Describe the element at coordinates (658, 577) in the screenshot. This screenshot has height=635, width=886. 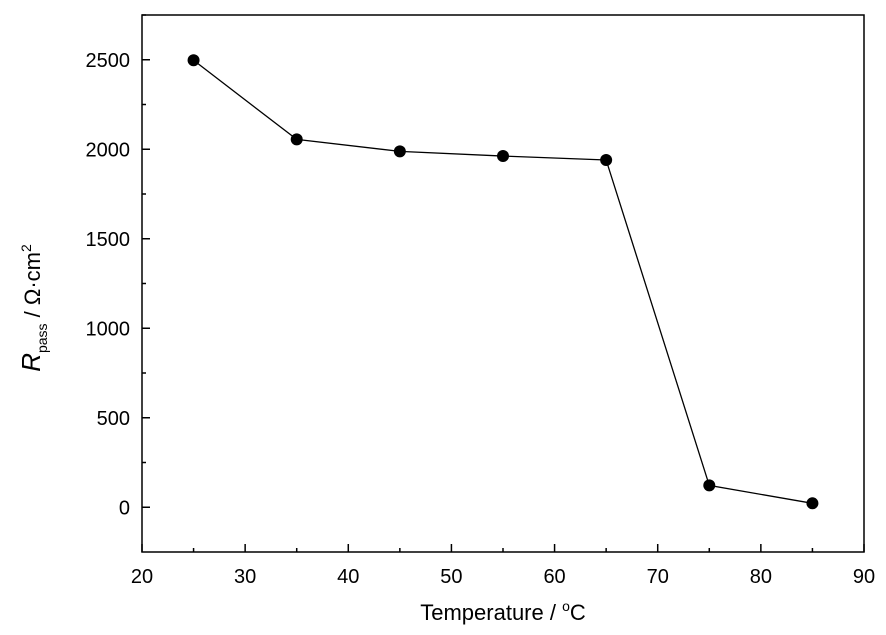
I see `x-tick-label: 70` at that location.